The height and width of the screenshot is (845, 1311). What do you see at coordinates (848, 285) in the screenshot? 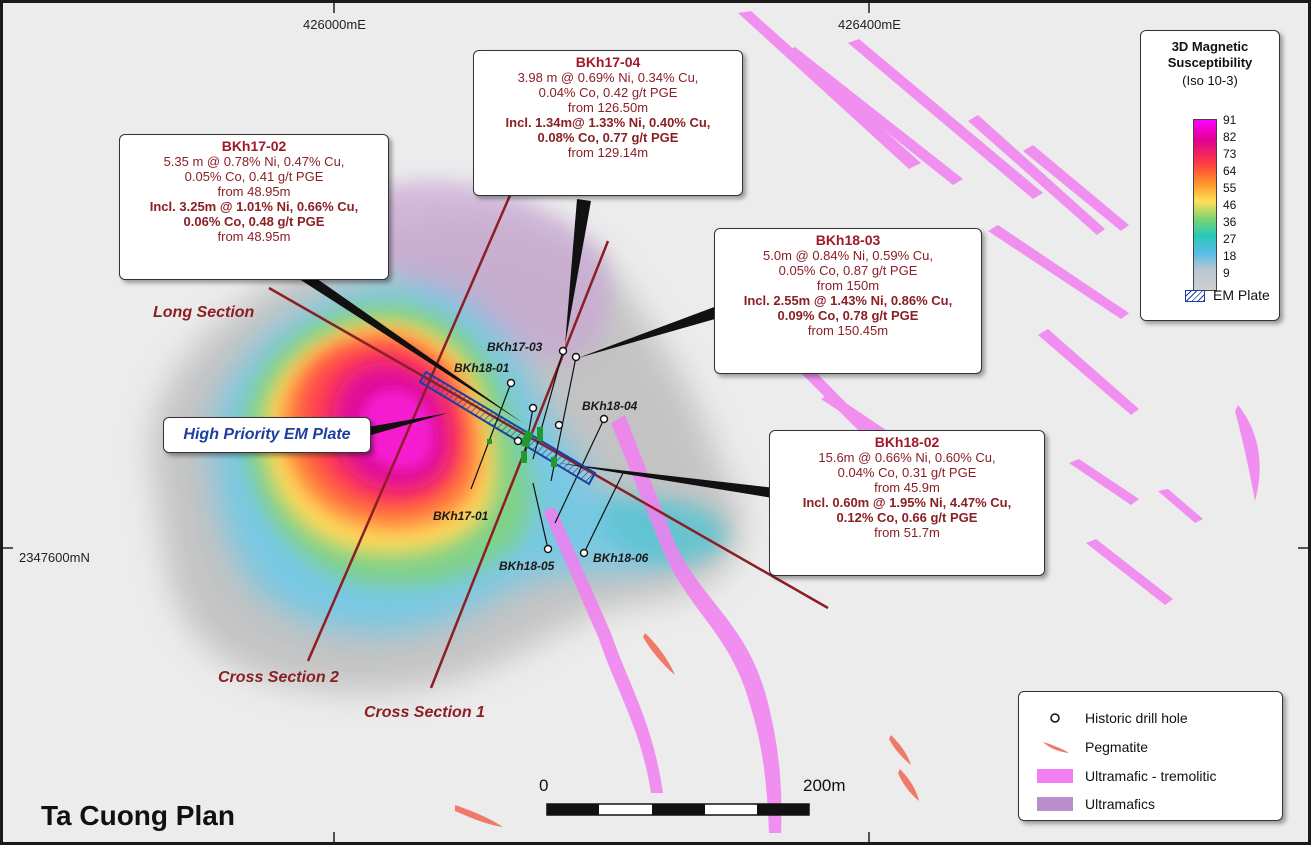
I see `callout-line: from 150m` at bounding box center [848, 285].